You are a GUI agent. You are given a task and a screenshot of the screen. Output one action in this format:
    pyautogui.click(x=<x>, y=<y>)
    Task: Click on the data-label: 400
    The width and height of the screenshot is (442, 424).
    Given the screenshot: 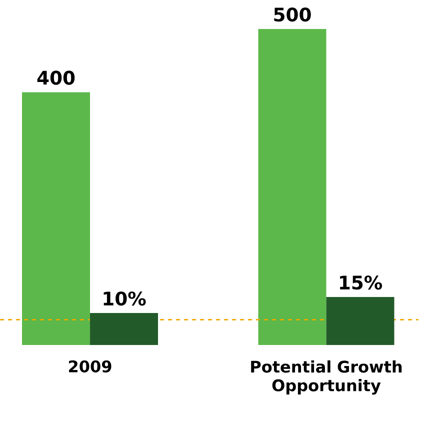 What is the action you would take?
    pyautogui.click(x=56, y=77)
    